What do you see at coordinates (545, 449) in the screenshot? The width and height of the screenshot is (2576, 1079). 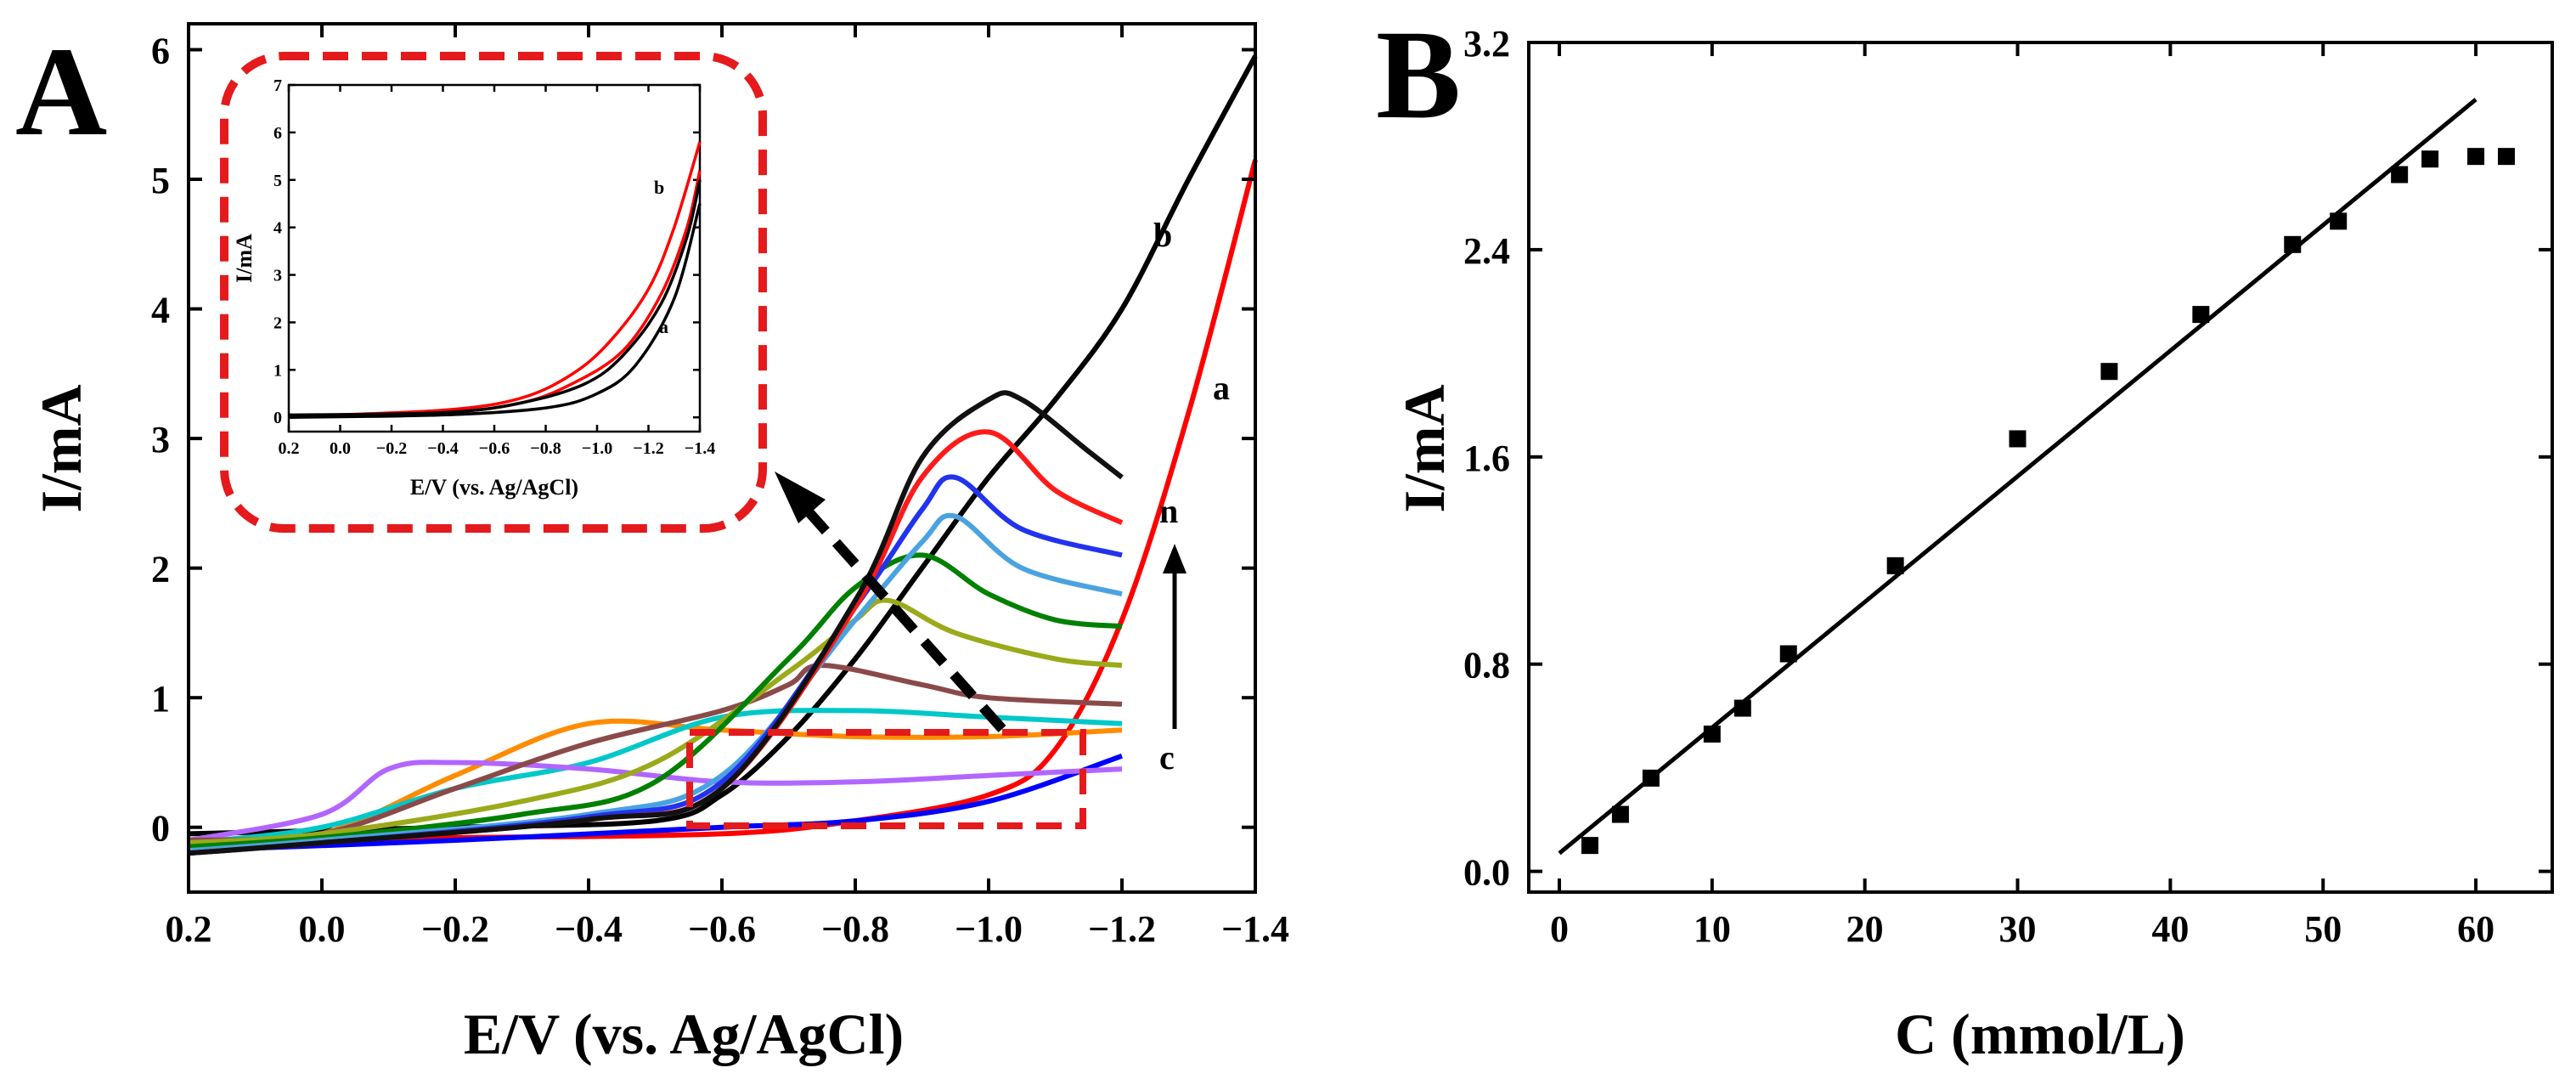 I see `inset-xtick-label: −0.8` at bounding box center [545, 449].